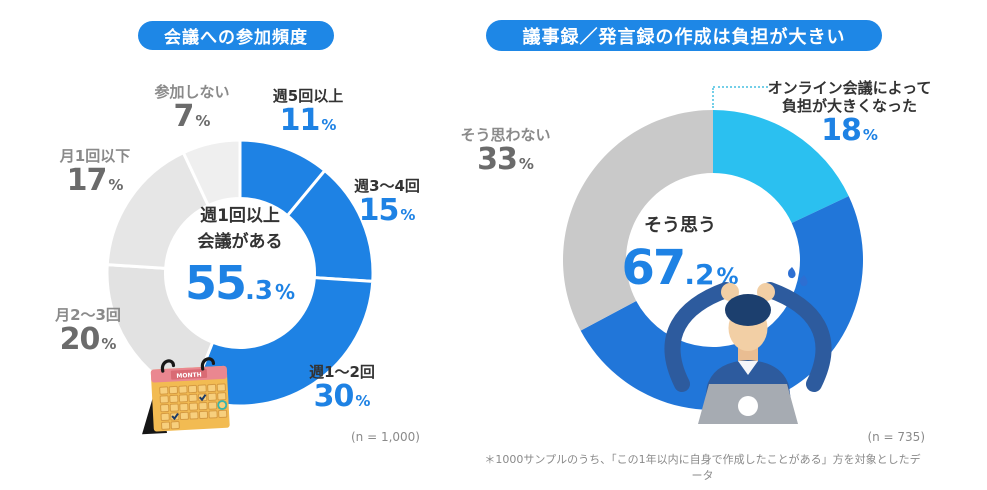 This screenshot has width=987, height=490. I want to click on leader-line-vertical, so click(713, 98).